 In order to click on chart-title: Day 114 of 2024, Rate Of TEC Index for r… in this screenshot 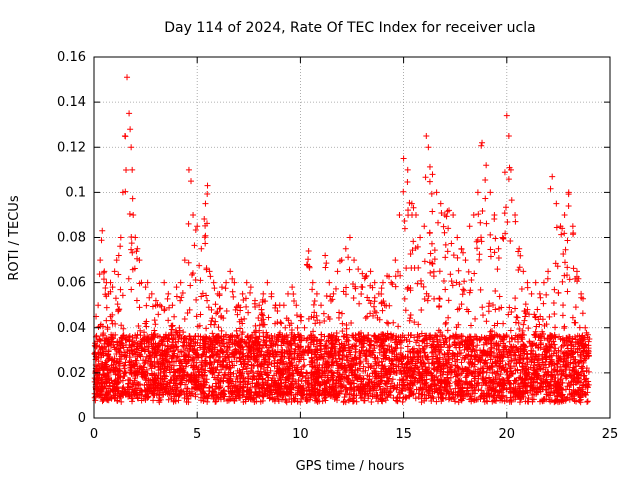, I will do `click(349, 28)`.